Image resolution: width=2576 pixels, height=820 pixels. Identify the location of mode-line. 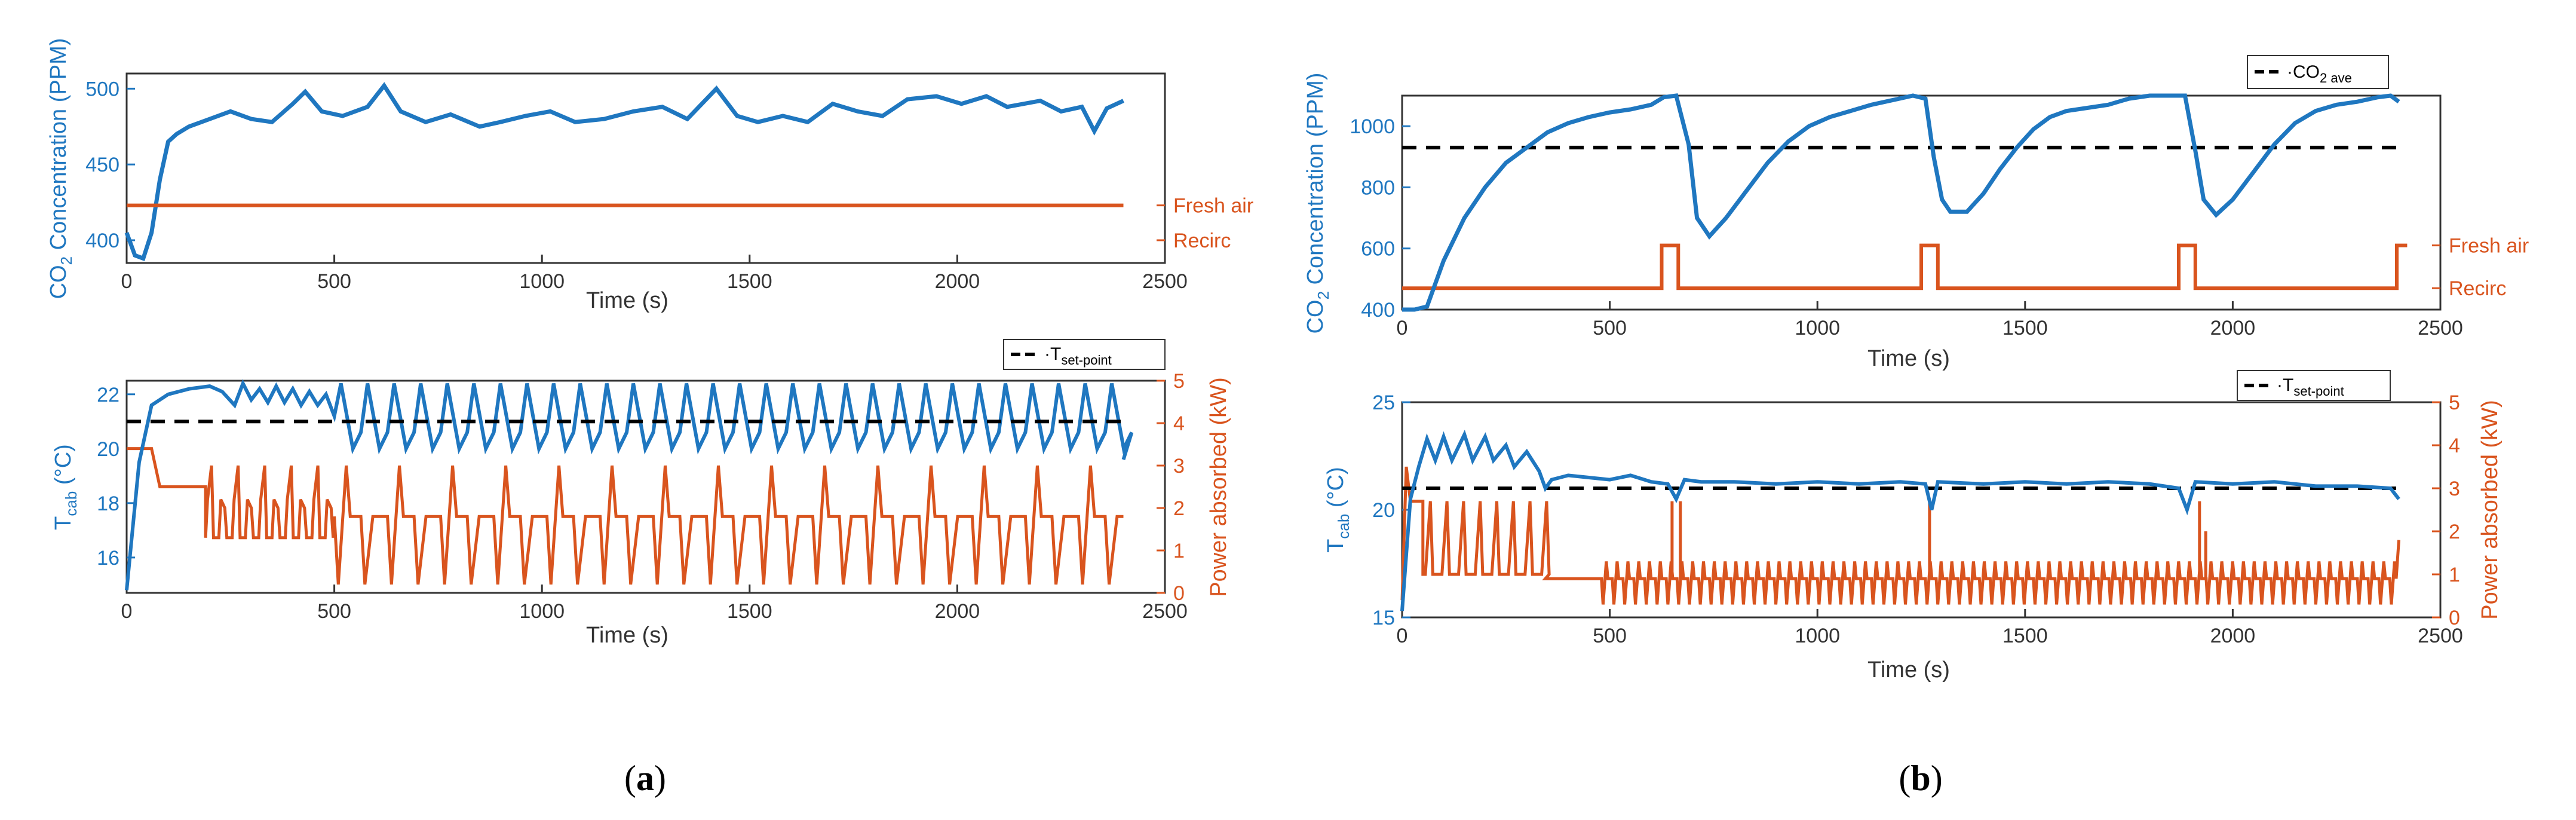
(1905, 266).